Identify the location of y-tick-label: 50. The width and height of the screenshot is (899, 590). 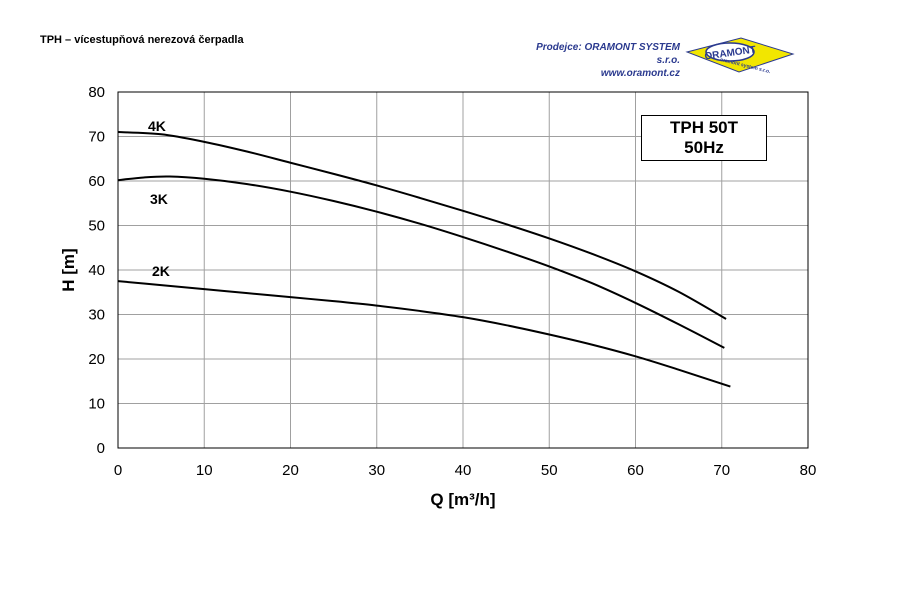
(96, 226).